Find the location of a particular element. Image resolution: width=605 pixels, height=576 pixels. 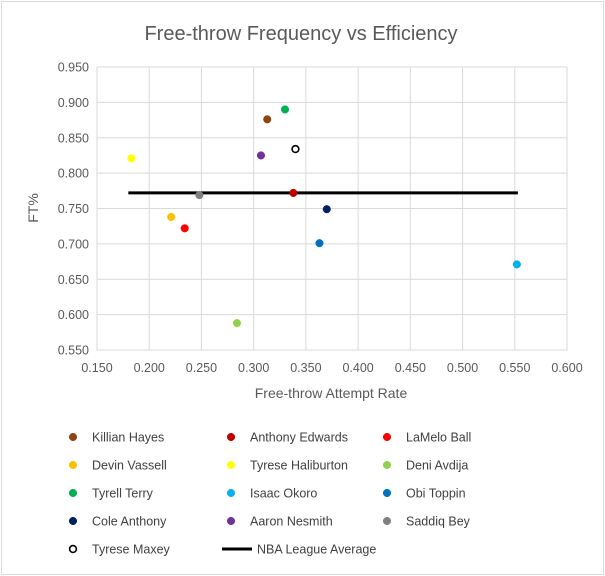

legend-label-cole-anthony: Cole Anthony is located at coordinates (129, 522).